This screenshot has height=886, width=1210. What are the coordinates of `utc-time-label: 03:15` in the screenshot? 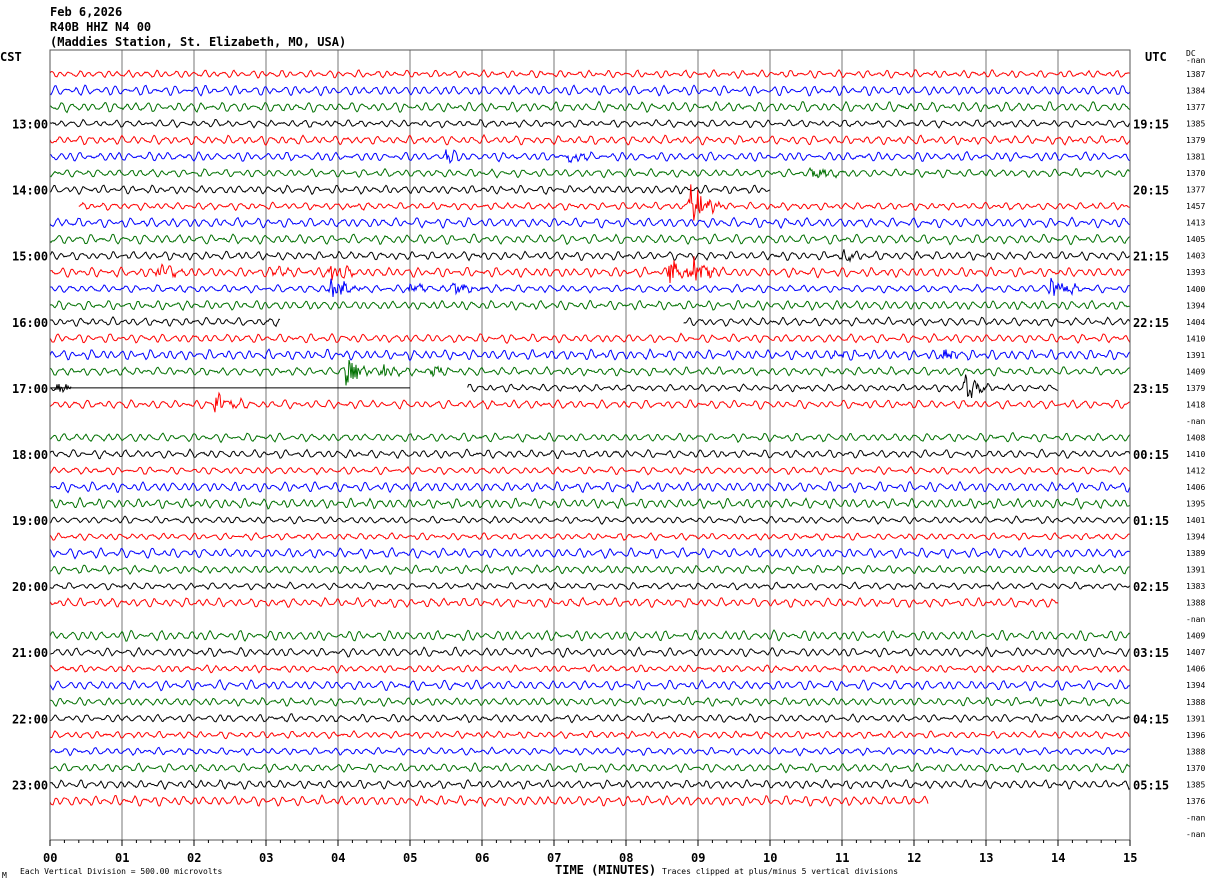 It's located at (1151, 653).